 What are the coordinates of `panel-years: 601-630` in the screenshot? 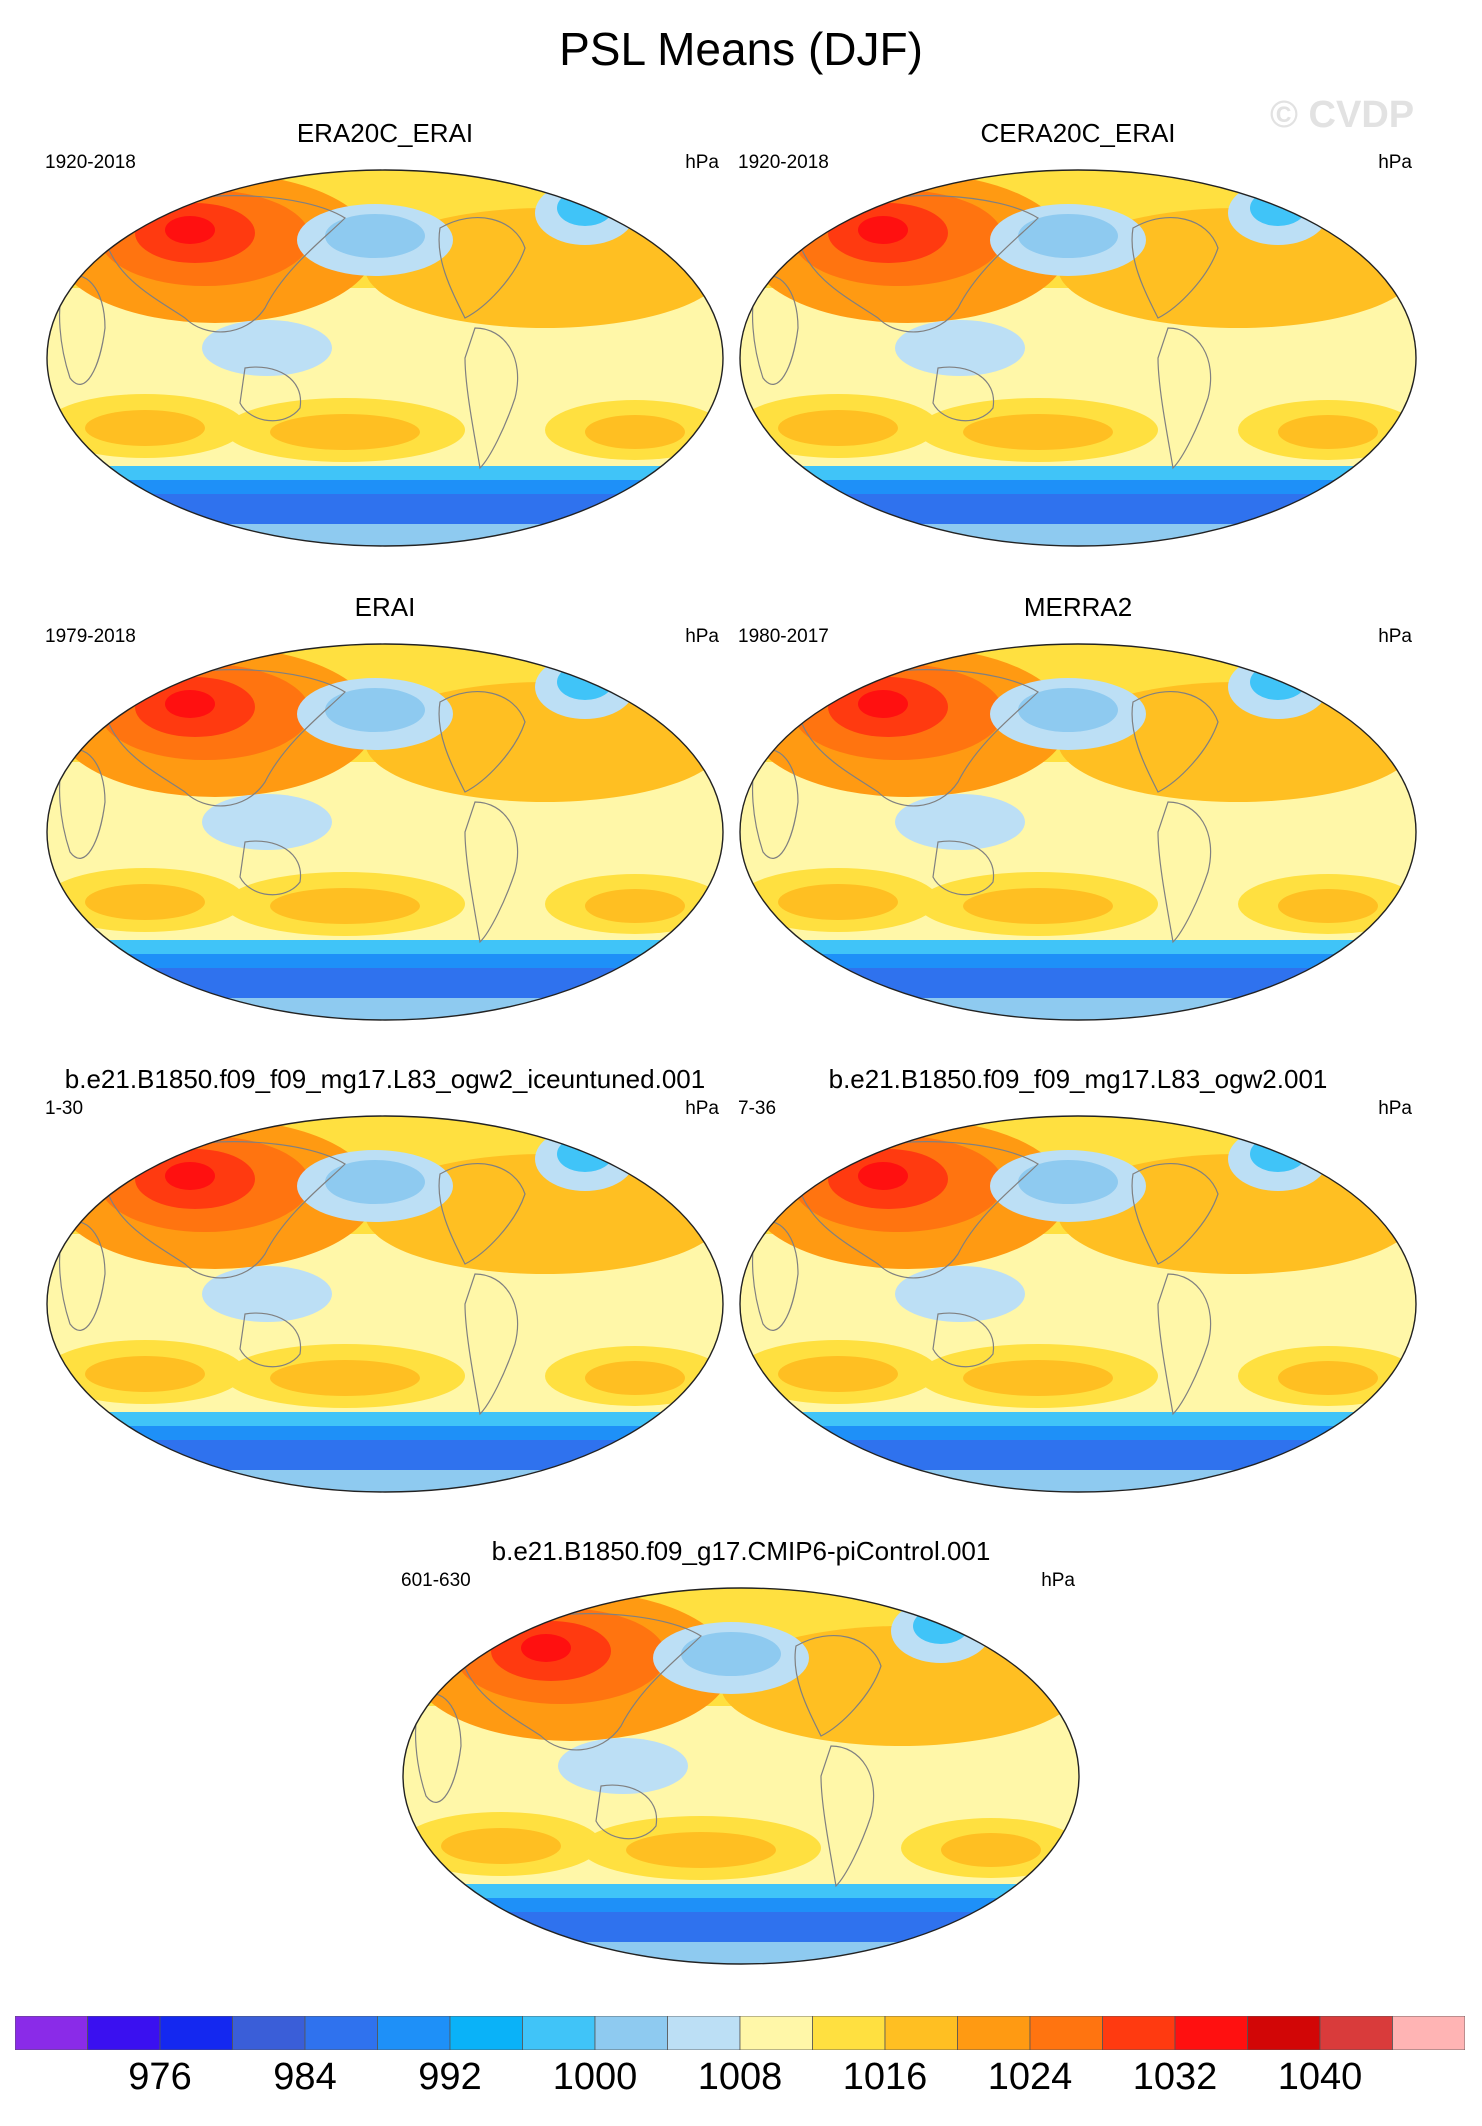 It's located at (436, 1580).